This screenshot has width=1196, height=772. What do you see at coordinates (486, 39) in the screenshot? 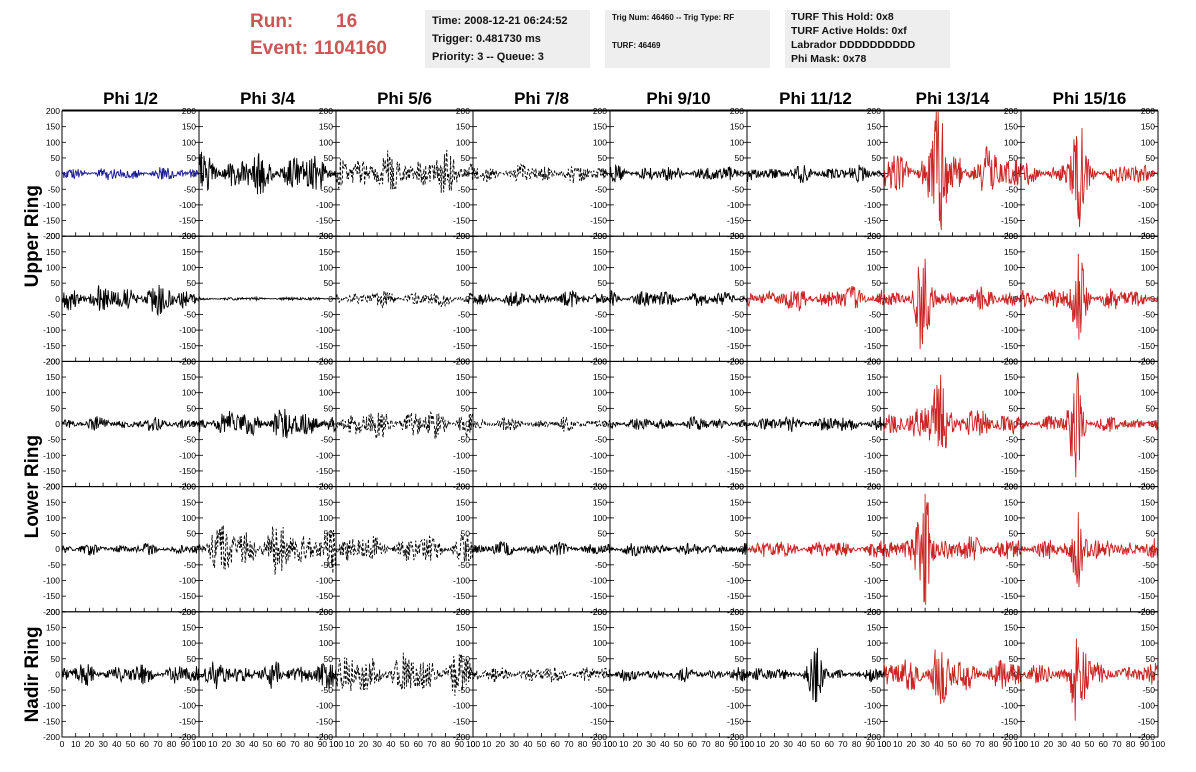
I see `trigger-text: Trigger: 0.481730 ms` at bounding box center [486, 39].